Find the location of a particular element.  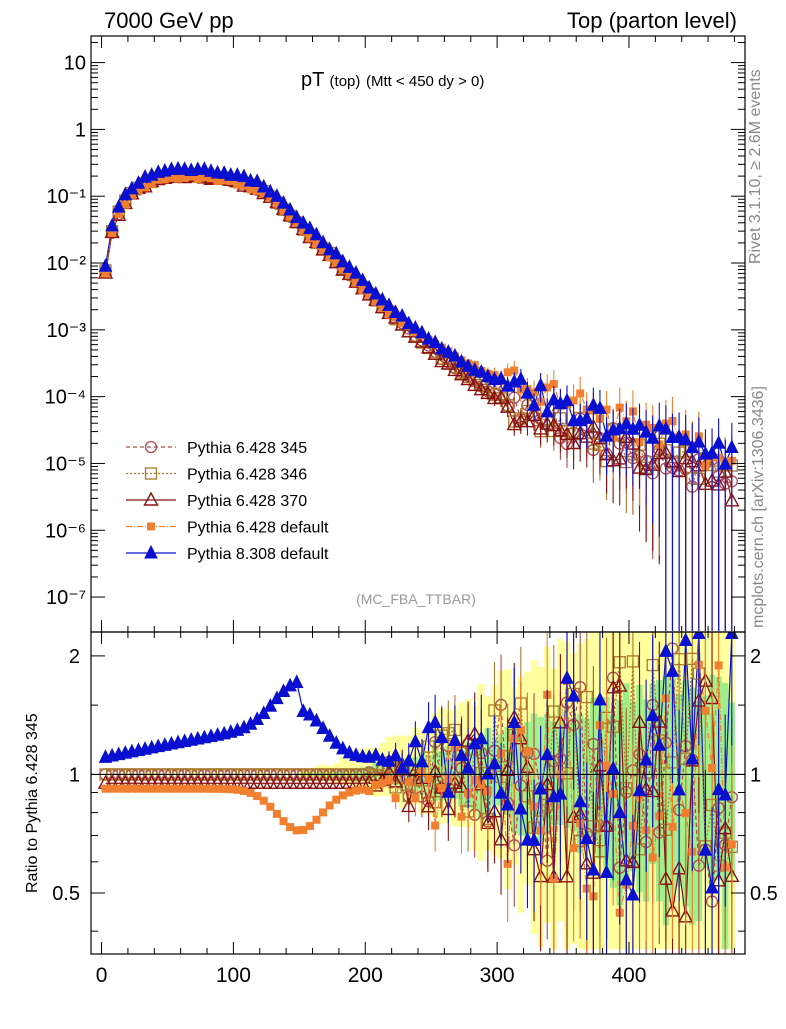

x-tick-label: 300 is located at coordinates (497, 975).